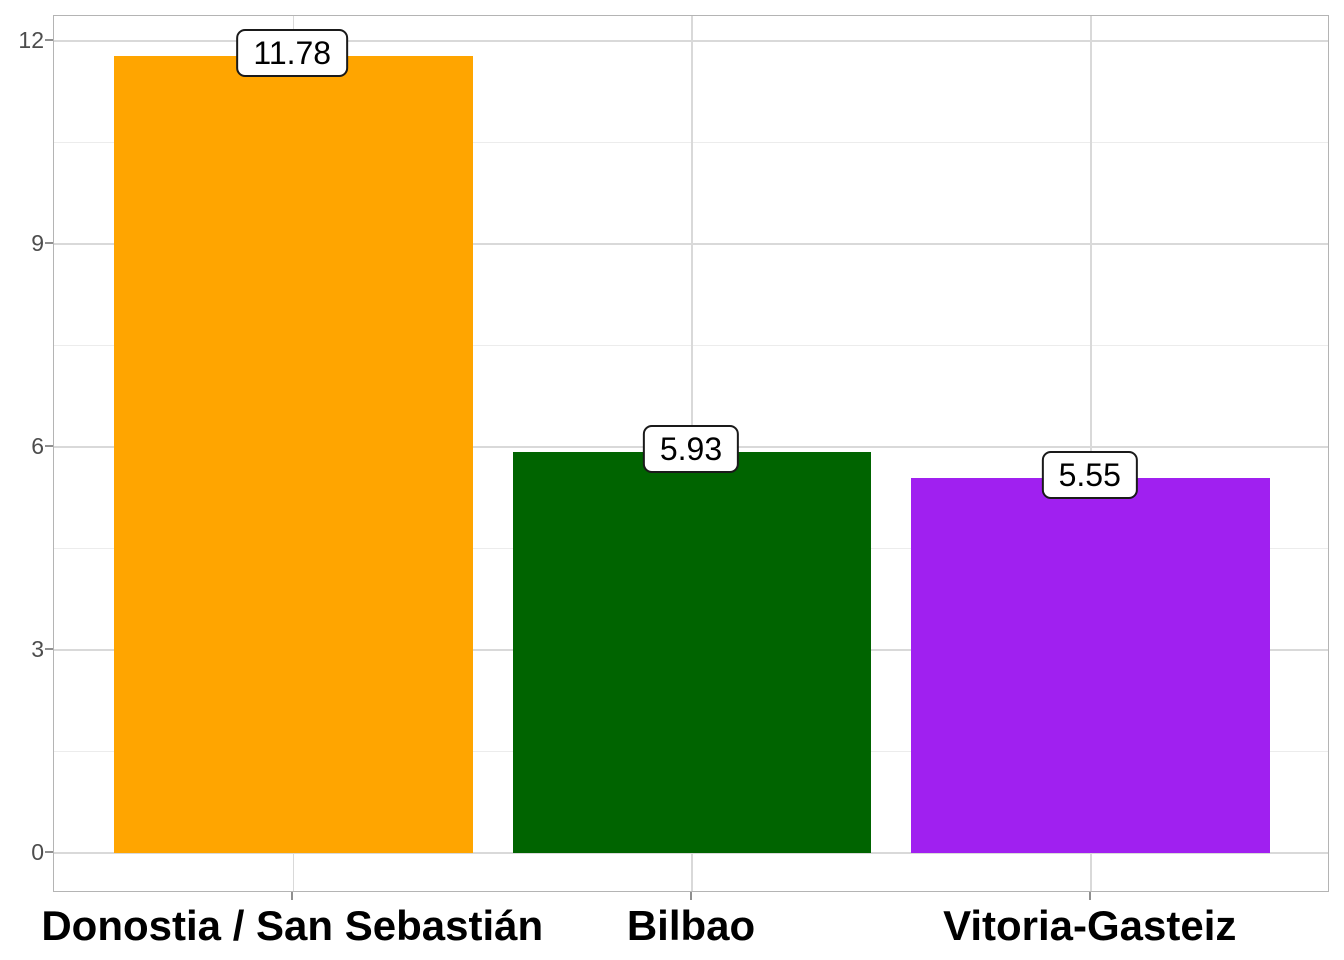 This screenshot has height=960, width=1344. I want to click on x-axis-label: Donostia / San Sebastián, so click(292, 925).